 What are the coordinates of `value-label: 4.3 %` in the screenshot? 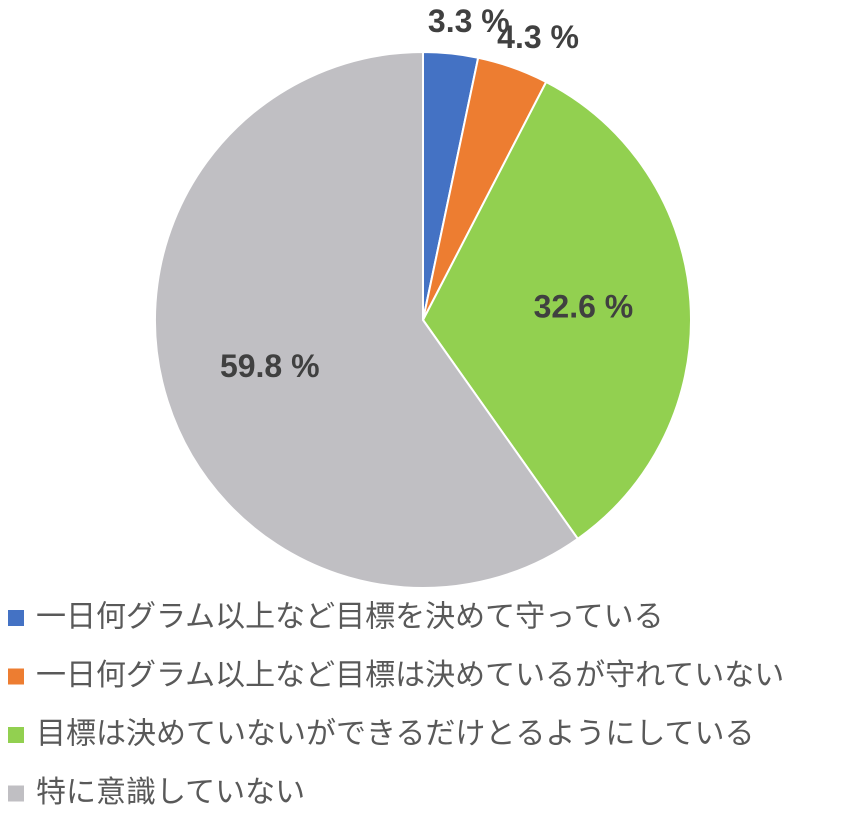 It's located at (538, 37).